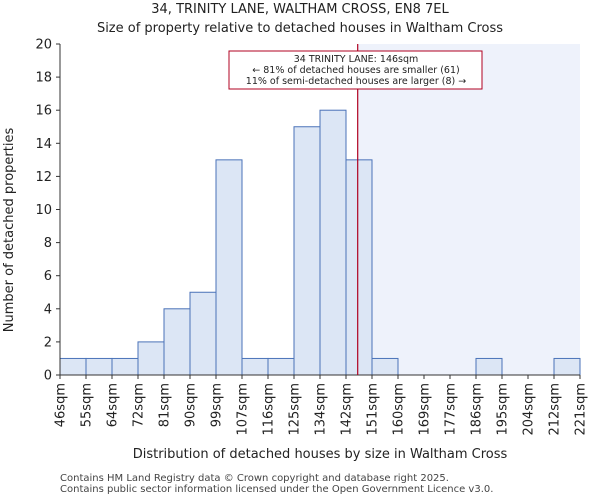  Describe the element at coordinates (567, 366) in the screenshot. I see `bar-212sqm` at that location.